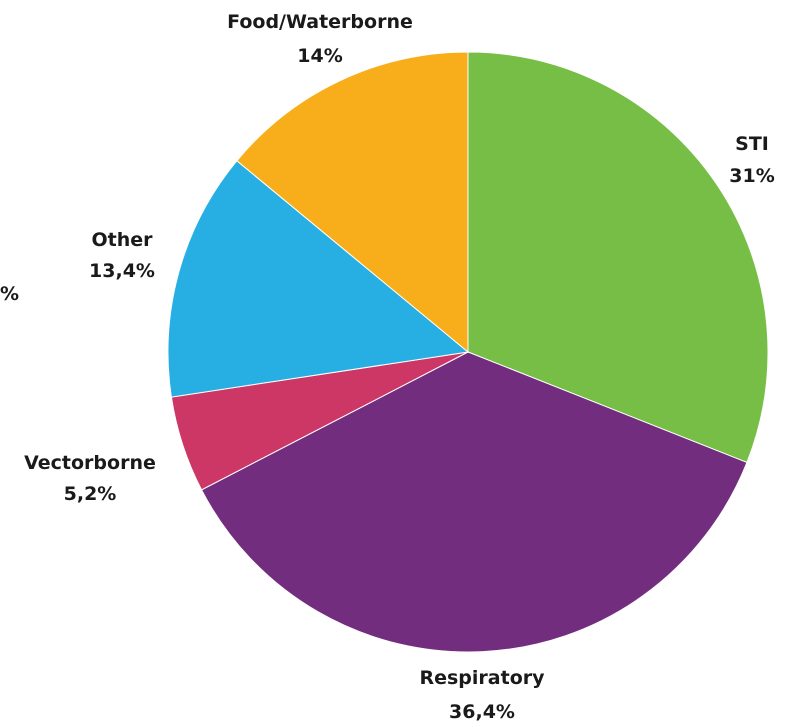 The height and width of the screenshot is (727, 790). What do you see at coordinates (122, 271) in the screenshot?
I see `slice-value-label: 13,4%` at bounding box center [122, 271].